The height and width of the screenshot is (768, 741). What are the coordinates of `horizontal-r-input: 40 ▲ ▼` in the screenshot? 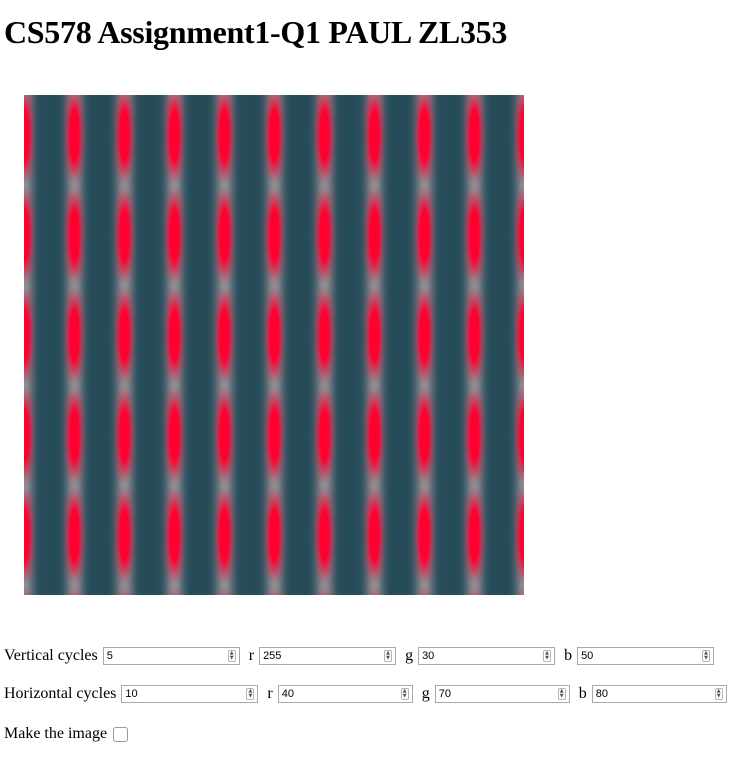 It's located at (345, 694).